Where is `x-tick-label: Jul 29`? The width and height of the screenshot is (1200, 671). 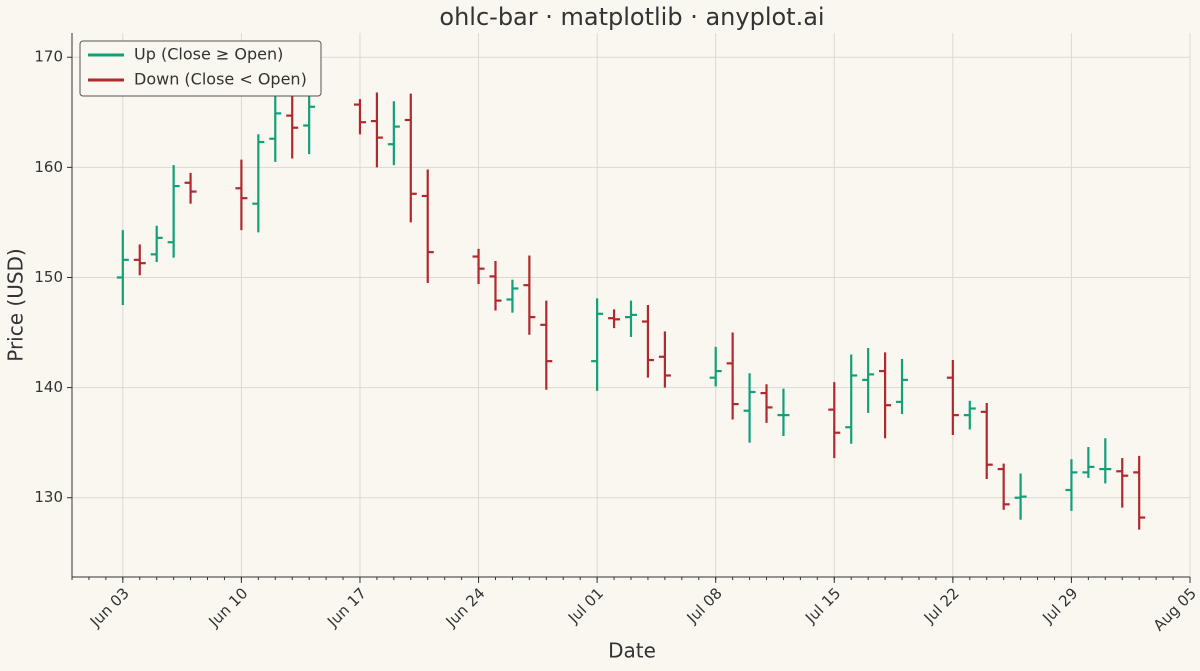 x-tick-label: Jul 29 is located at coordinates (1059, 605).